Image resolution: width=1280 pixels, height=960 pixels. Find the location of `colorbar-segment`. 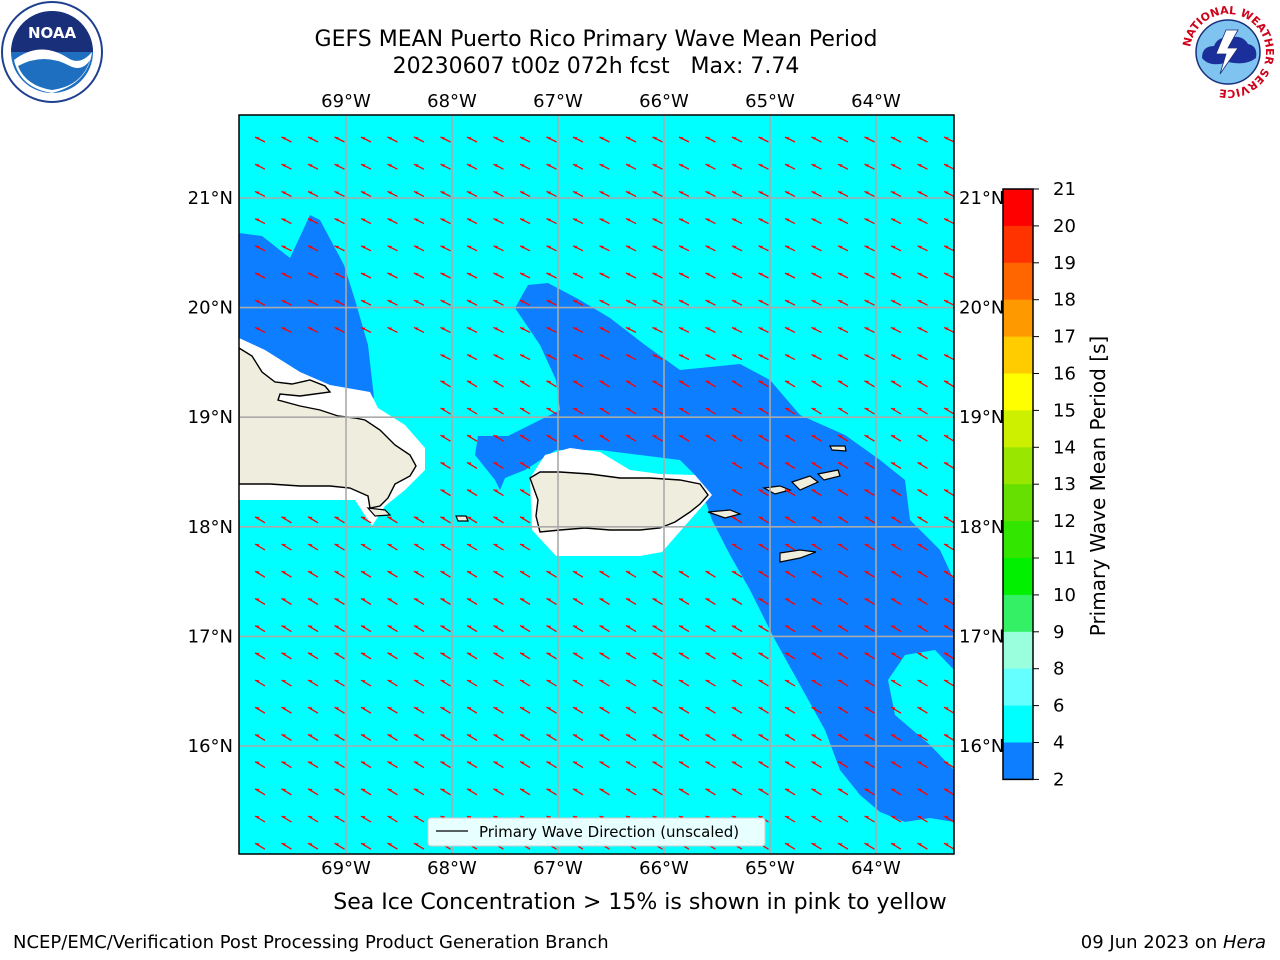

colorbar-segment is located at coordinates (1018, 244).